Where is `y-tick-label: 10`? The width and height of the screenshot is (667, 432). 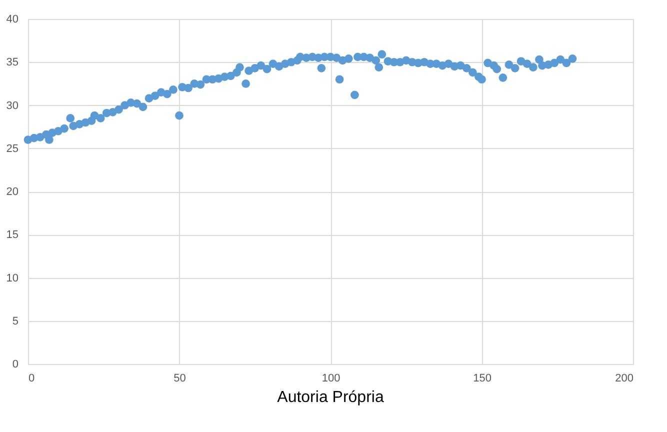 y-tick-label: 10 is located at coordinates (12, 278).